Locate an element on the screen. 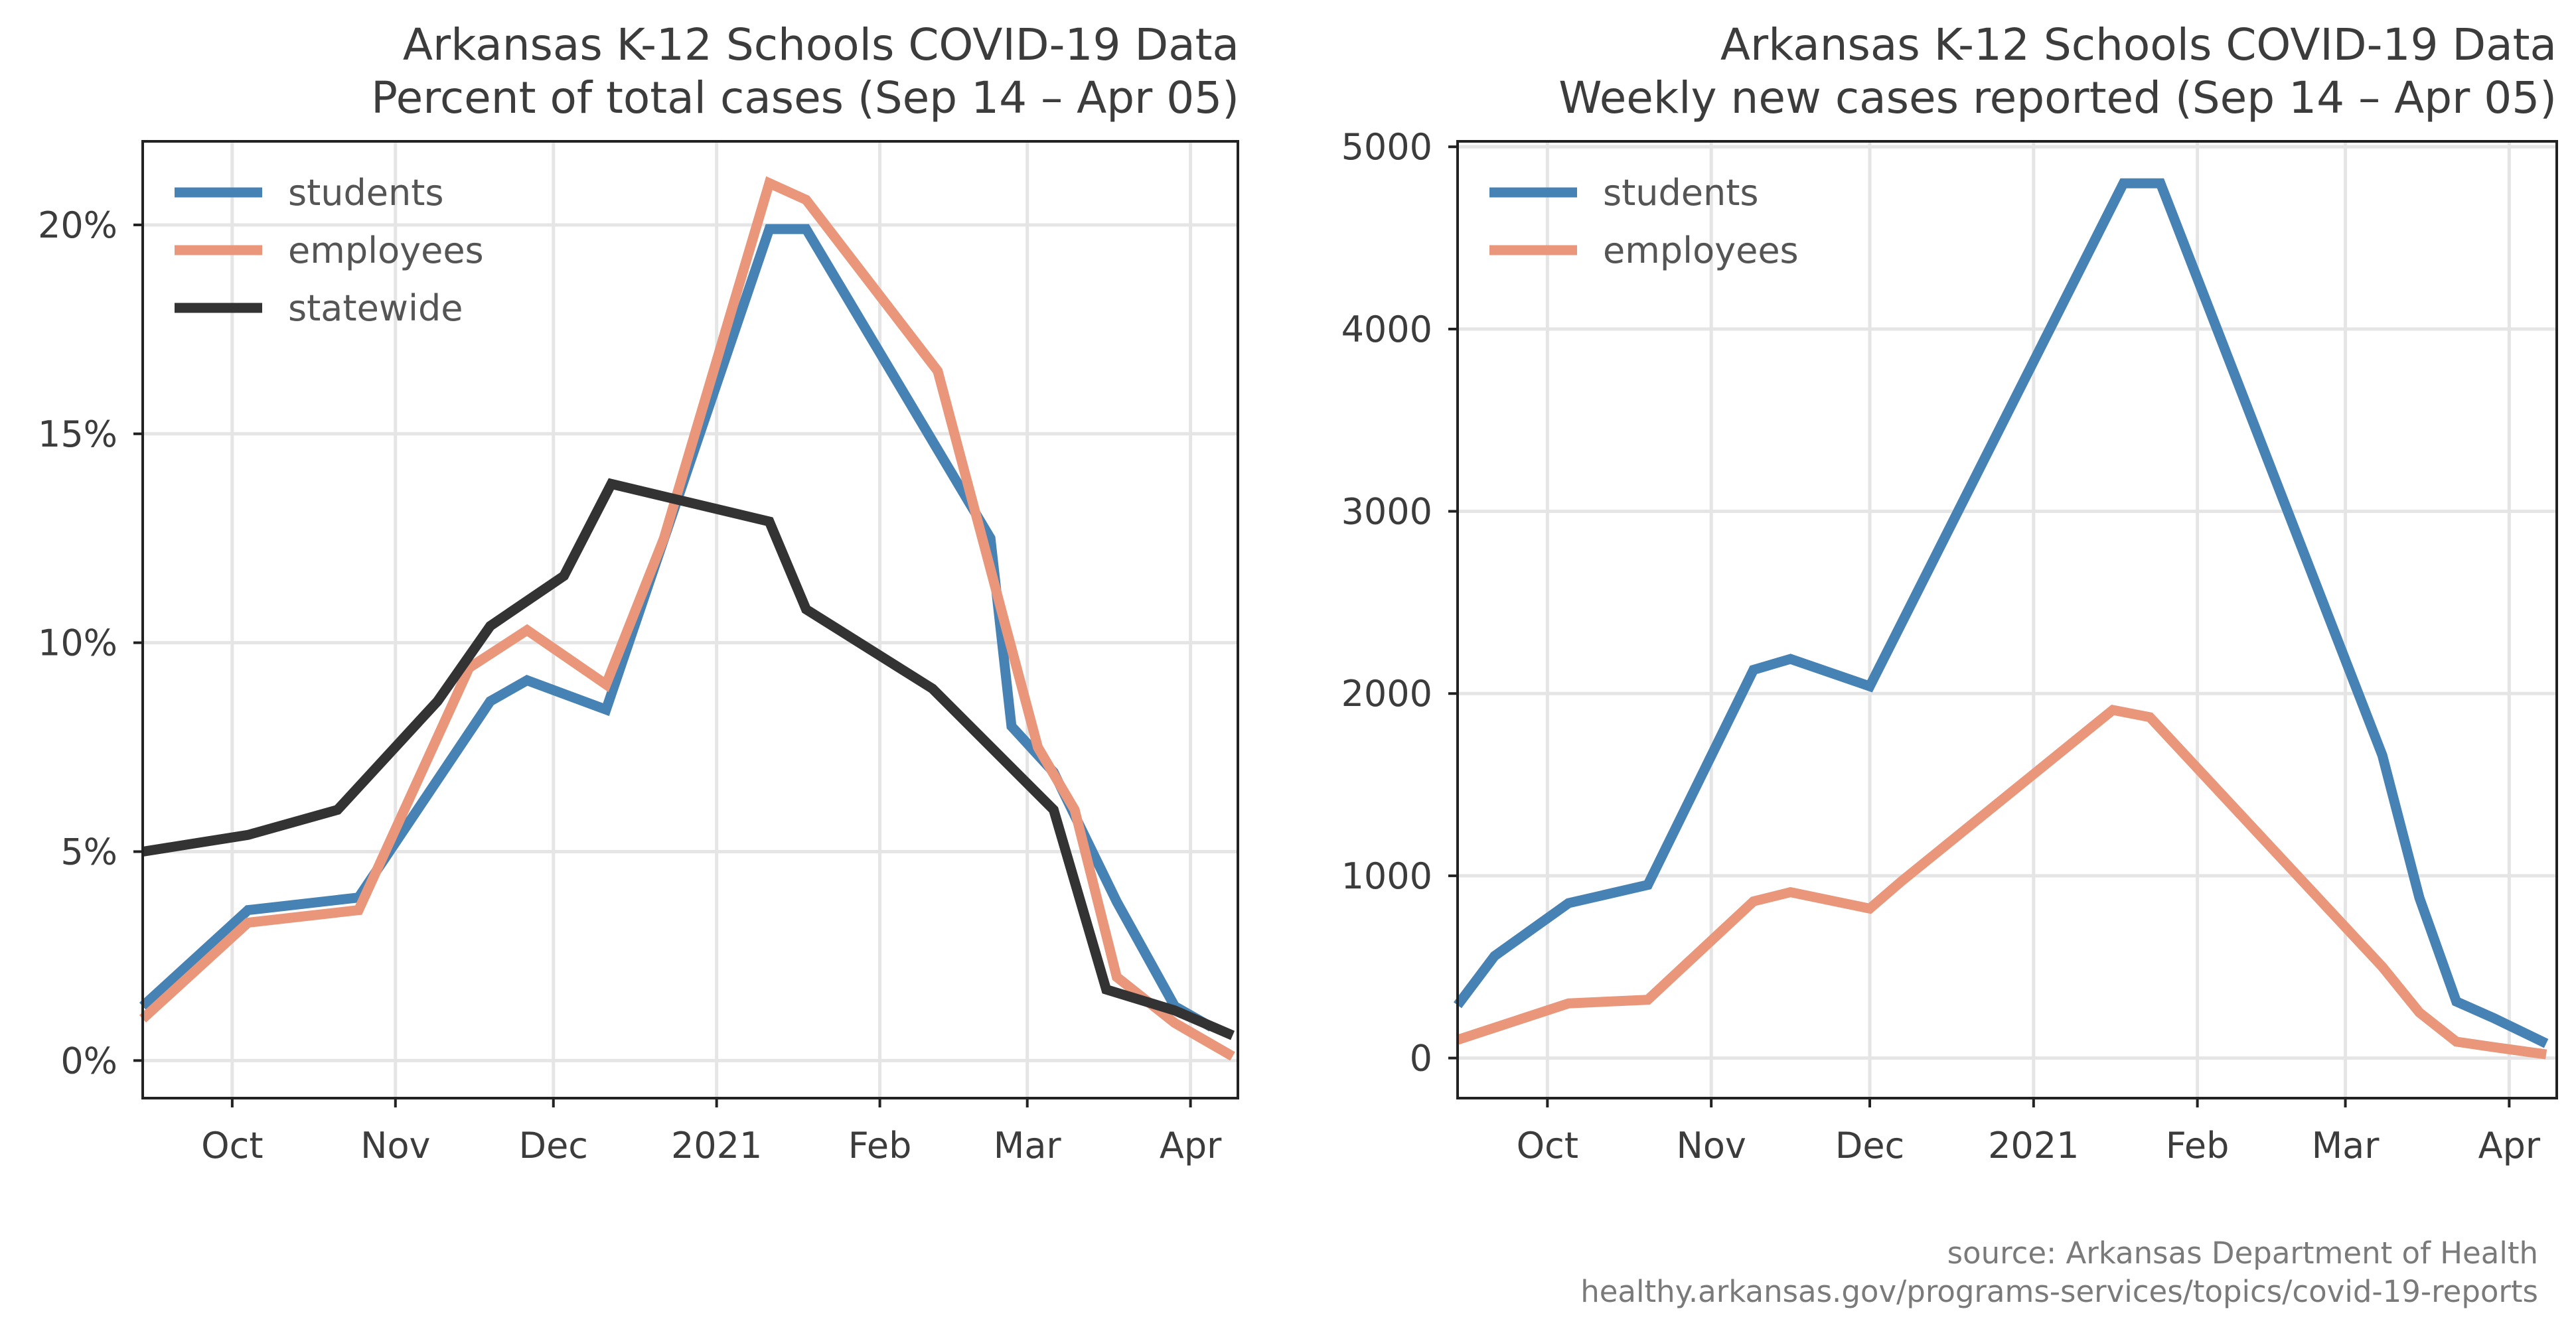 This screenshot has width=2576, height=1339. right-legend-label-students: students is located at coordinates (1681, 193).